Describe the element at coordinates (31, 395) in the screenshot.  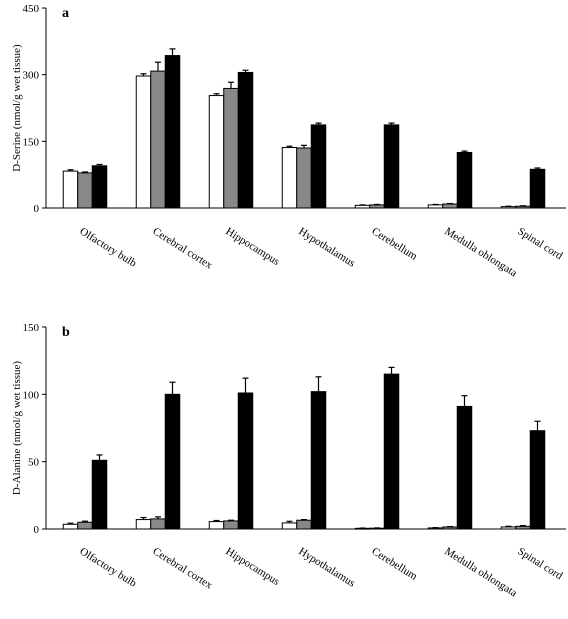
I see `y-tick-label: 100` at that location.